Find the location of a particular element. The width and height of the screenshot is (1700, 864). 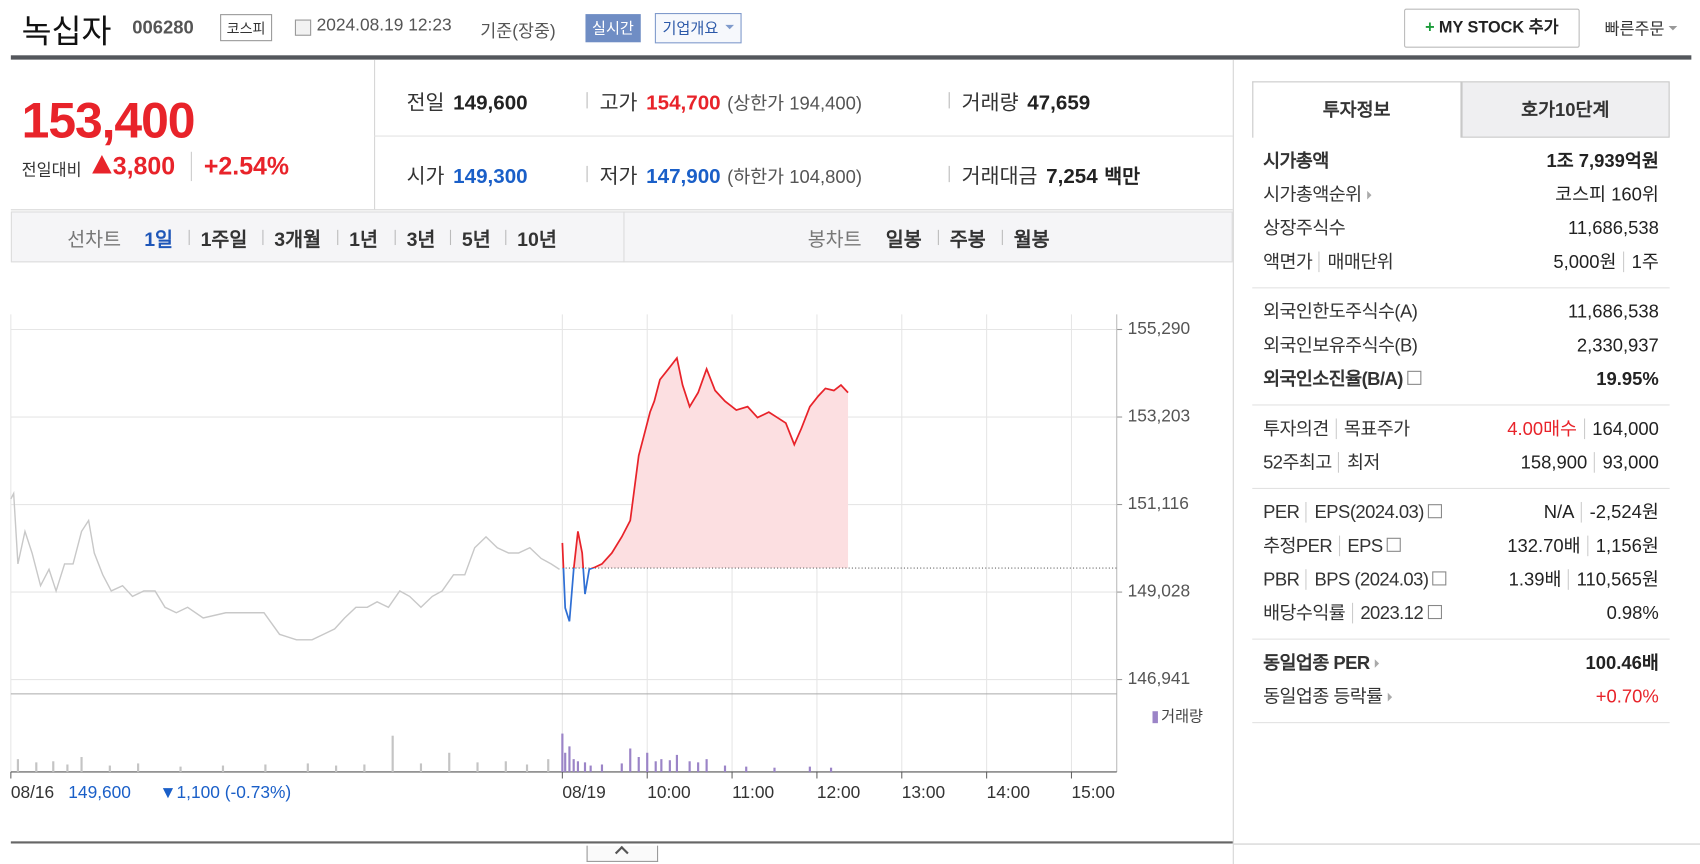

info-row: 동일업종 등락률 +0.70% is located at coordinates (1460, 697).